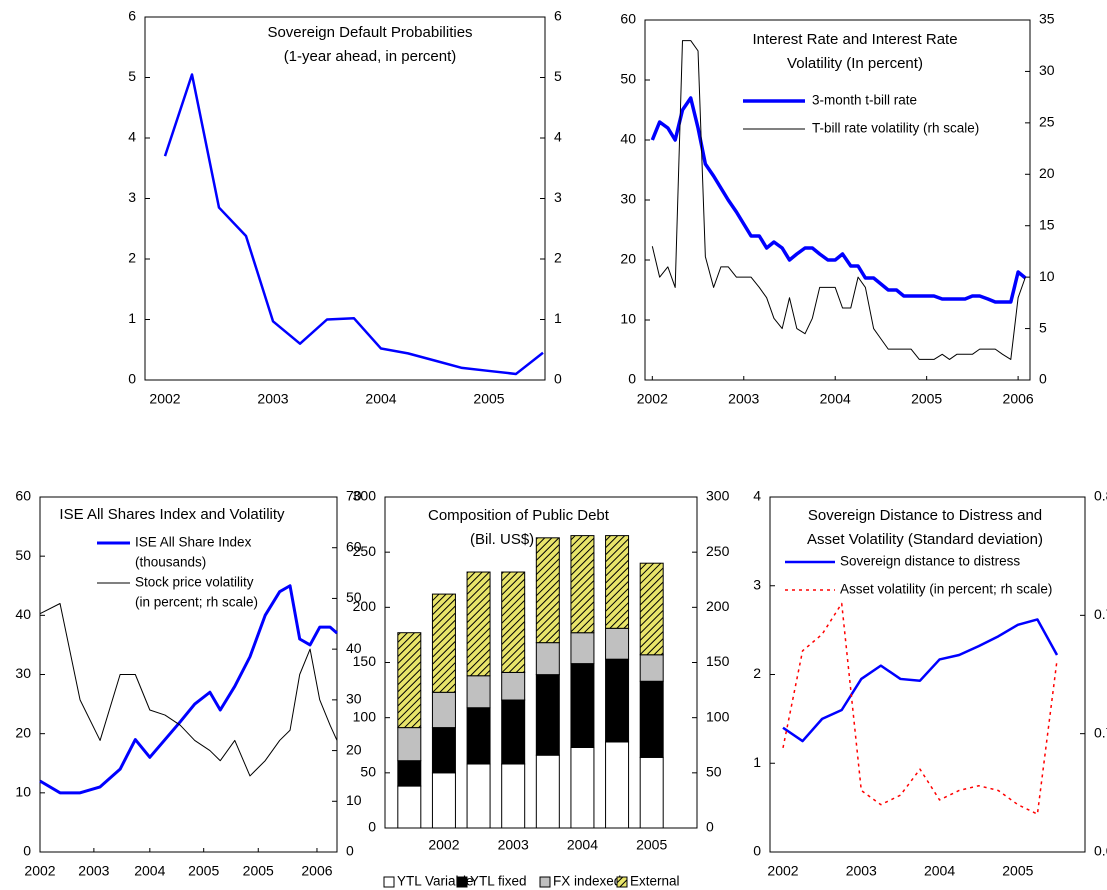 The height and width of the screenshot is (890, 1107). I want to click on y-tick-label: 300, so click(365, 496).